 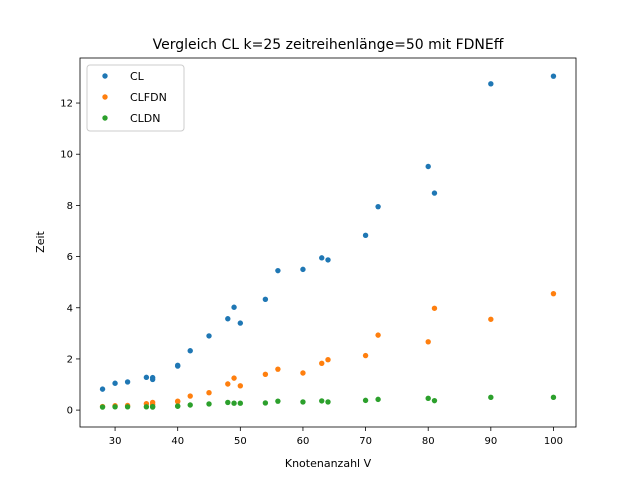 I want to click on series-cldn, so click(x=328, y=402).